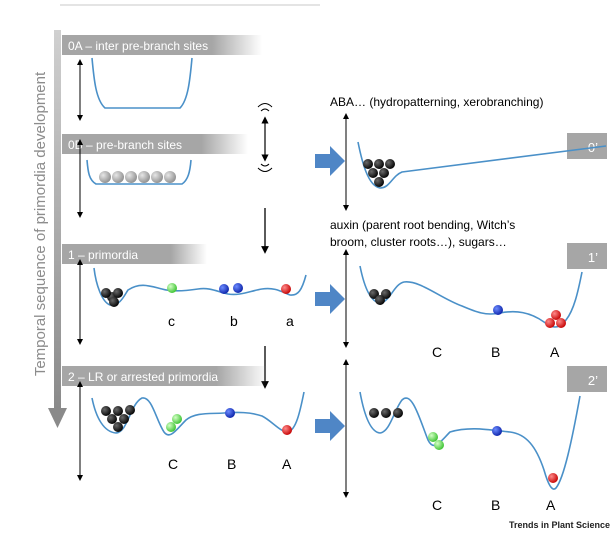  I want to click on stage-0b-banner, so click(155, 144).